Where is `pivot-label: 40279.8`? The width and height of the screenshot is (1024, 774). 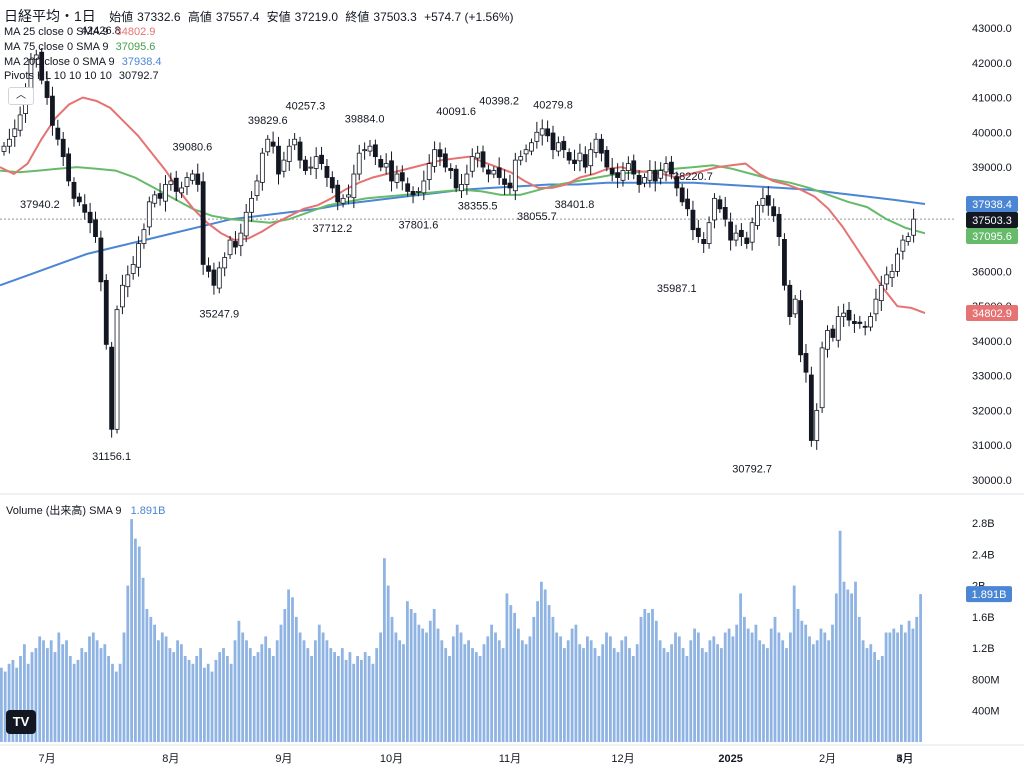 pivot-label: 40279.8 is located at coordinates (553, 106).